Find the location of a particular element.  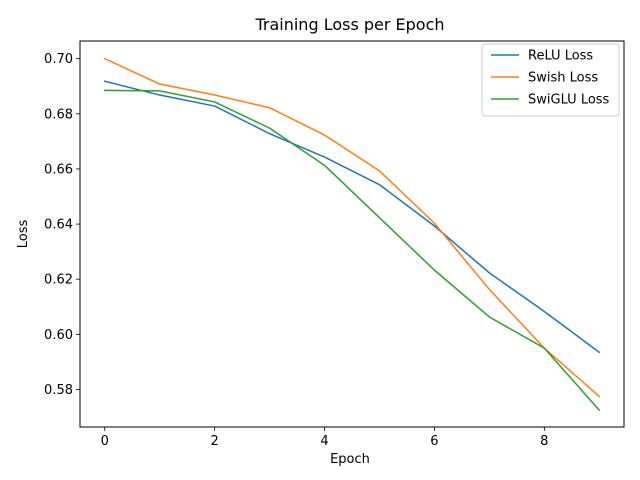

legend-label-0: ReLU Loss is located at coordinates (560, 56).